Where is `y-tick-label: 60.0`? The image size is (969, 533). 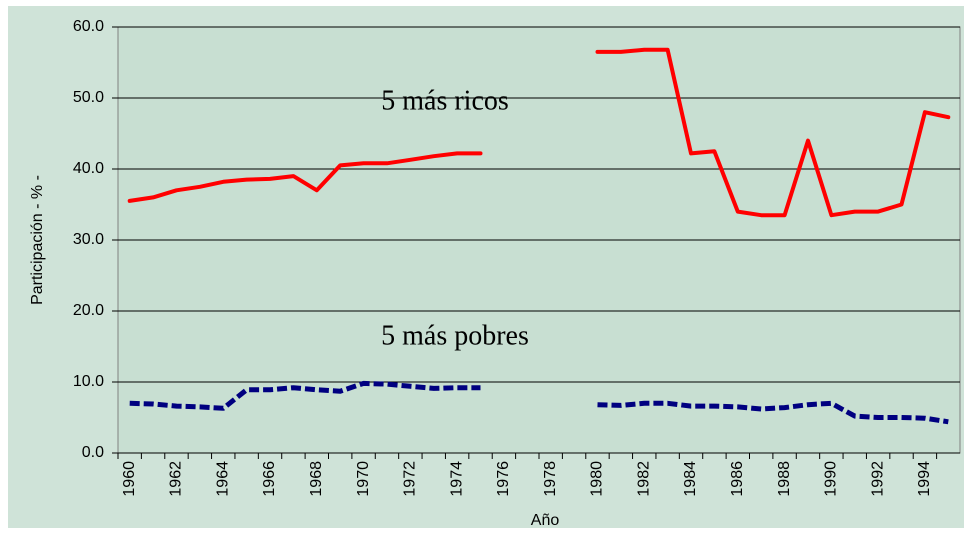
y-tick-label: 60.0 is located at coordinates (88, 26).